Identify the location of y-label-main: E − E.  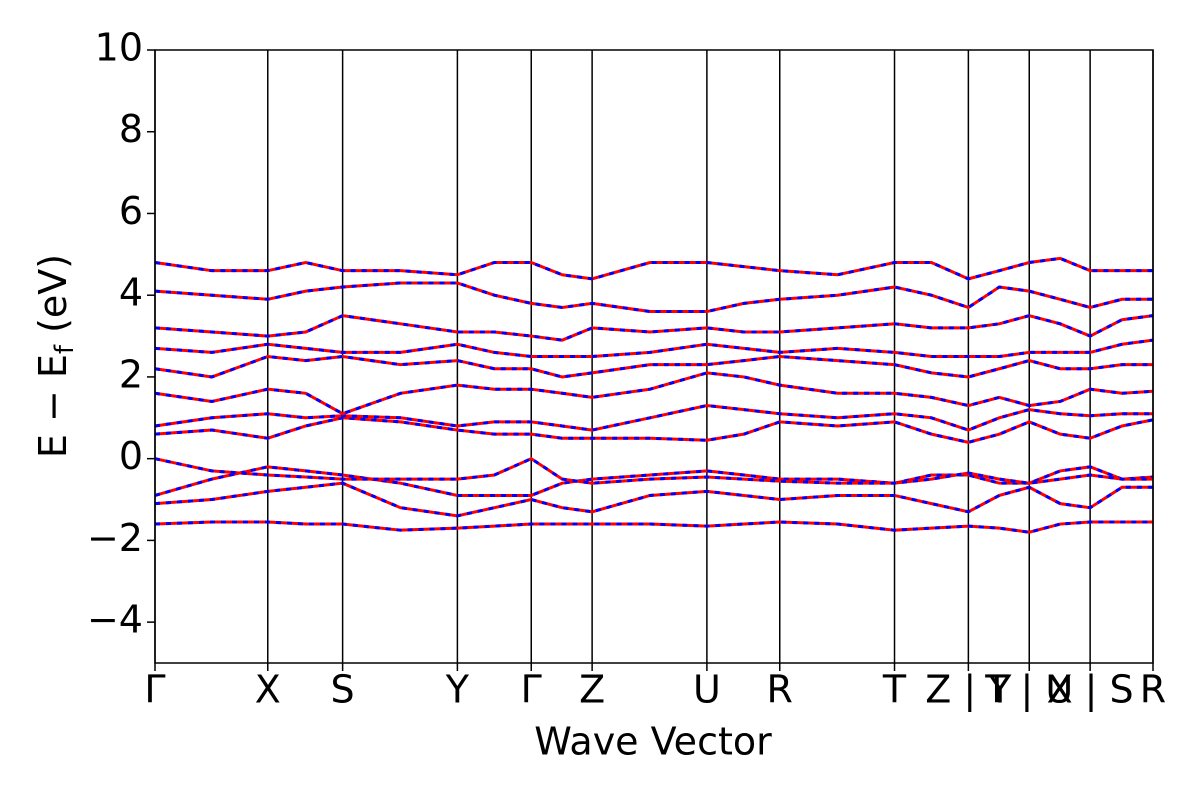
(53, 406).